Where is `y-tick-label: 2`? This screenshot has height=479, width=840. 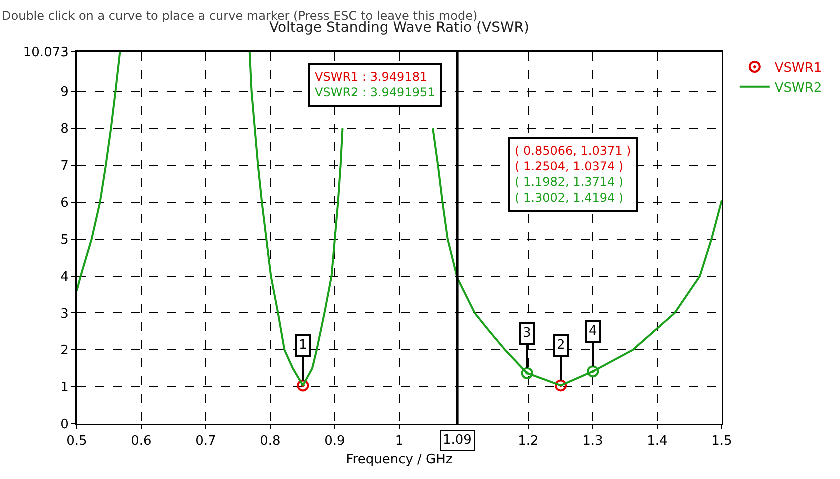
y-tick-label: 2 is located at coordinates (64, 351).